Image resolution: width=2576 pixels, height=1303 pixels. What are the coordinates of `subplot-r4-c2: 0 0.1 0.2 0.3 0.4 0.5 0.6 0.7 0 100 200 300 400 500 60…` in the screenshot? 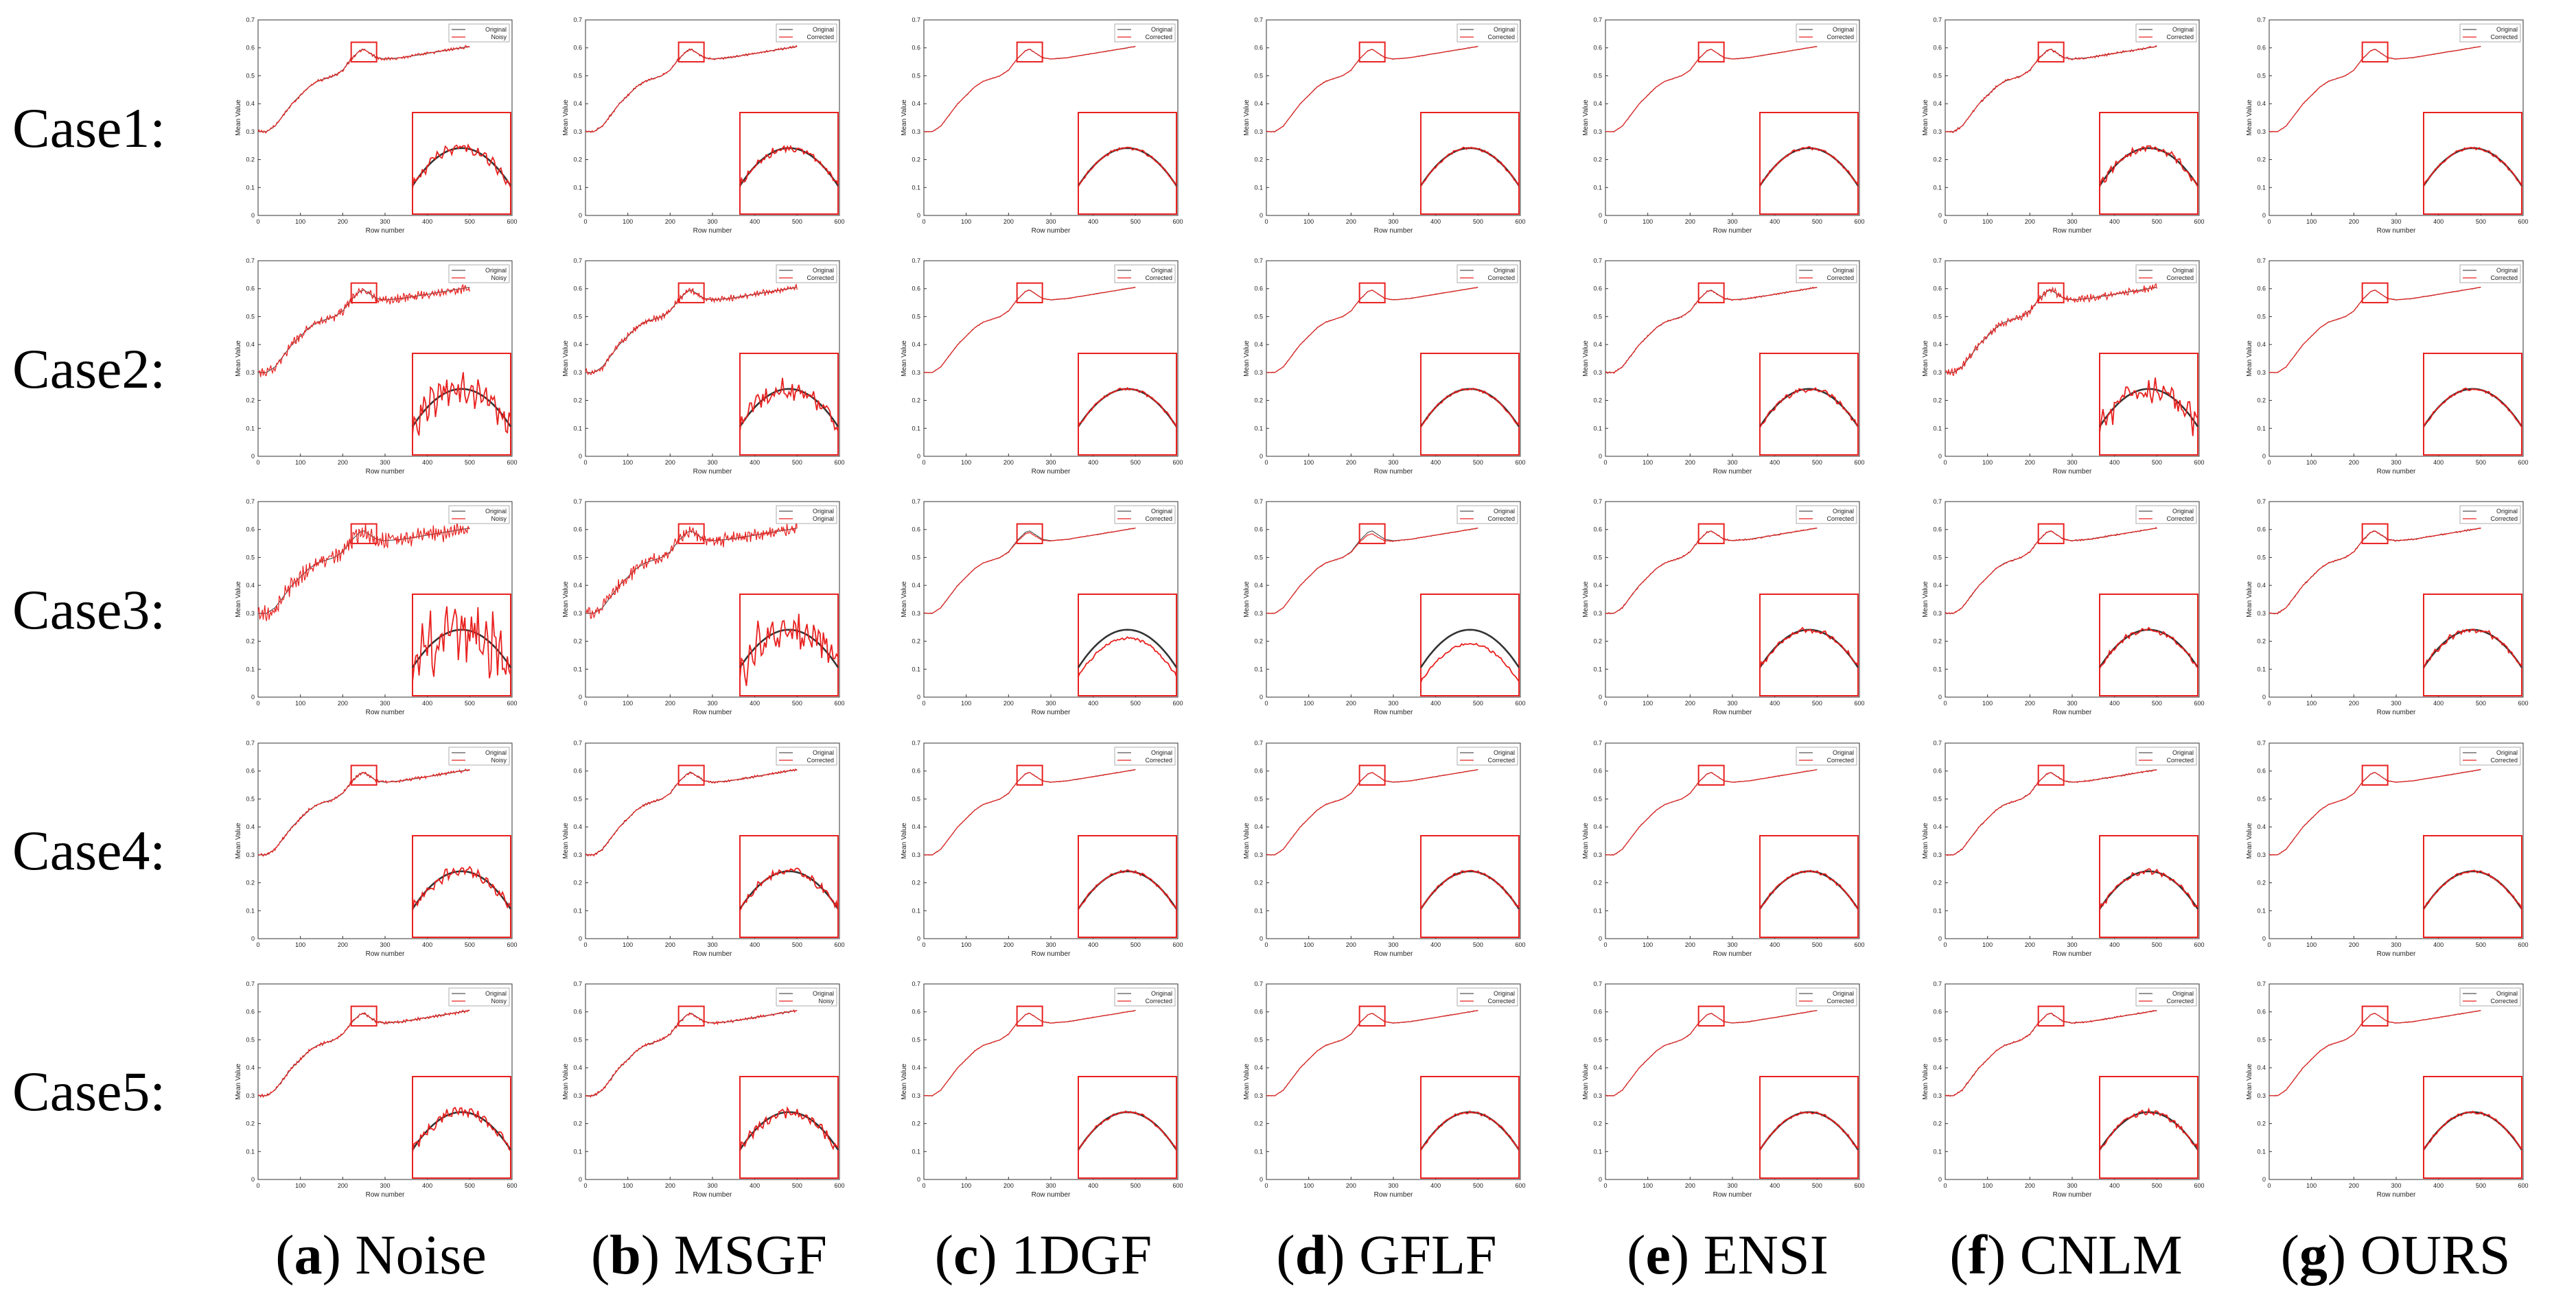 It's located at (703, 849).